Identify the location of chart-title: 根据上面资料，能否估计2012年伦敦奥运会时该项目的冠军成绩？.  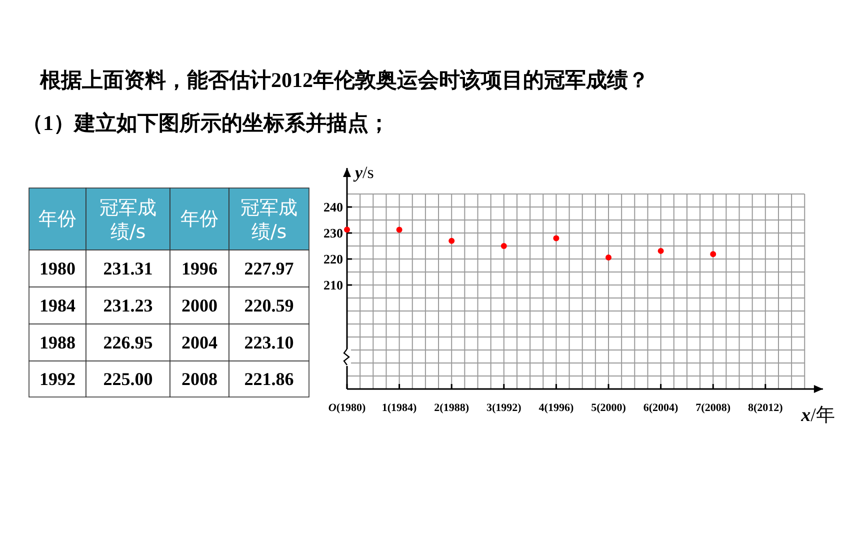
(344, 80).